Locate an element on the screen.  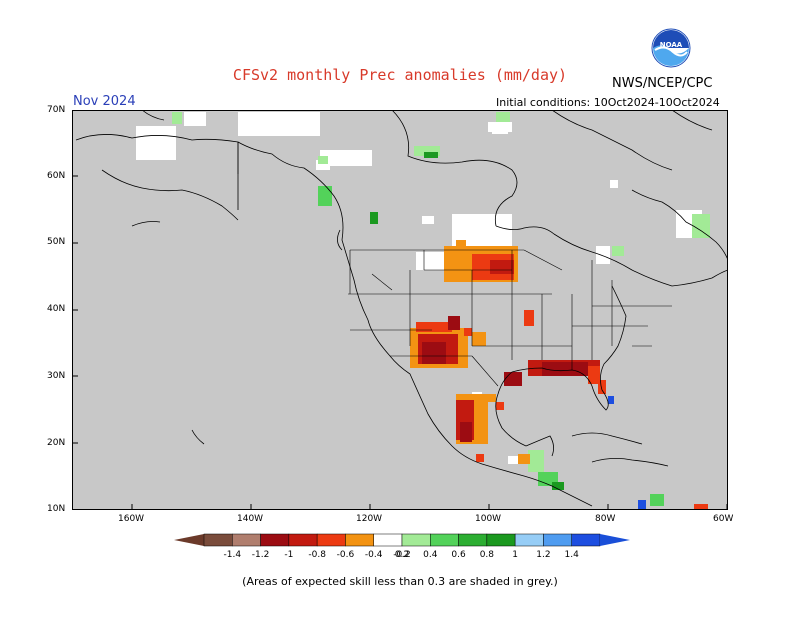
lat-label-50n: 50N is located at coordinates (56, 242).